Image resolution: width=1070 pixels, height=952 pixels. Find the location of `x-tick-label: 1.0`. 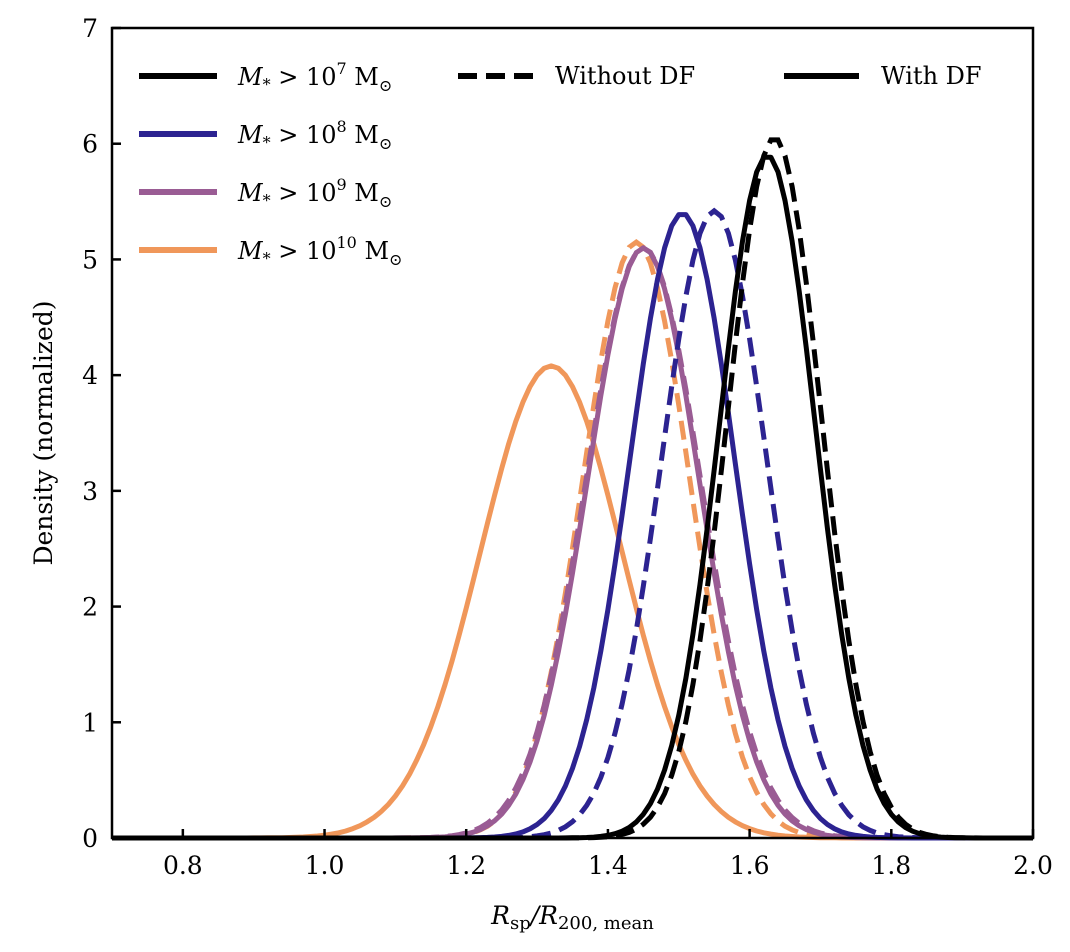

x-tick-label: 1.0 is located at coordinates (325, 865).